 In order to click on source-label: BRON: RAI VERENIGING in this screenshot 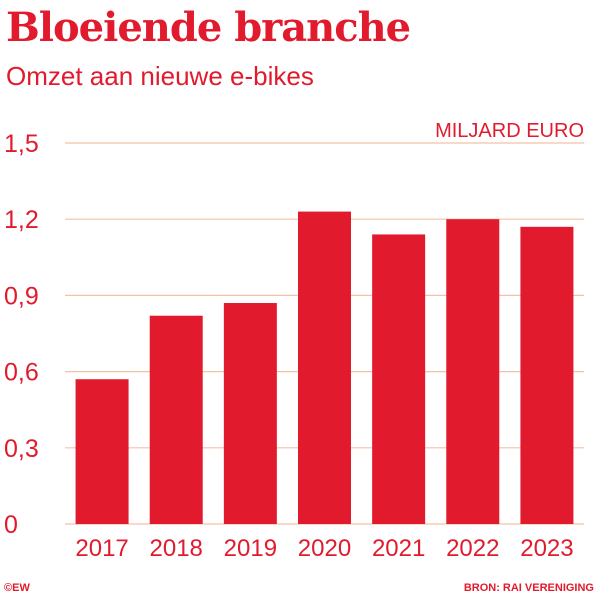, I will do `click(528, 588)`.